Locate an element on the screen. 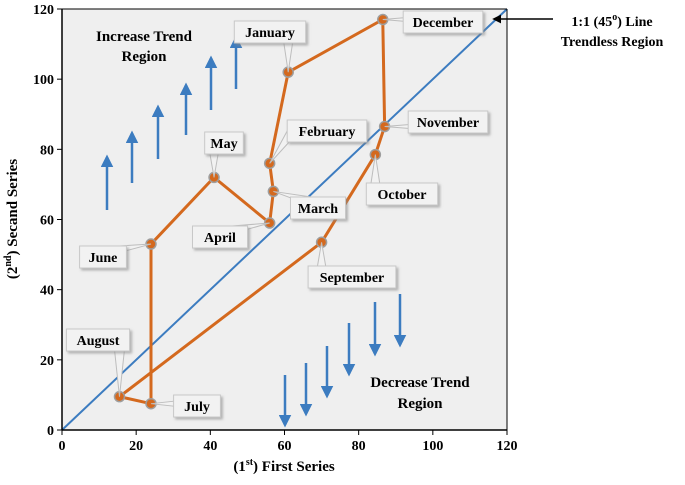 Image resolution: width=685 pixels, height=485 pixels. callout-june: June is located at coordinates (115, 256).